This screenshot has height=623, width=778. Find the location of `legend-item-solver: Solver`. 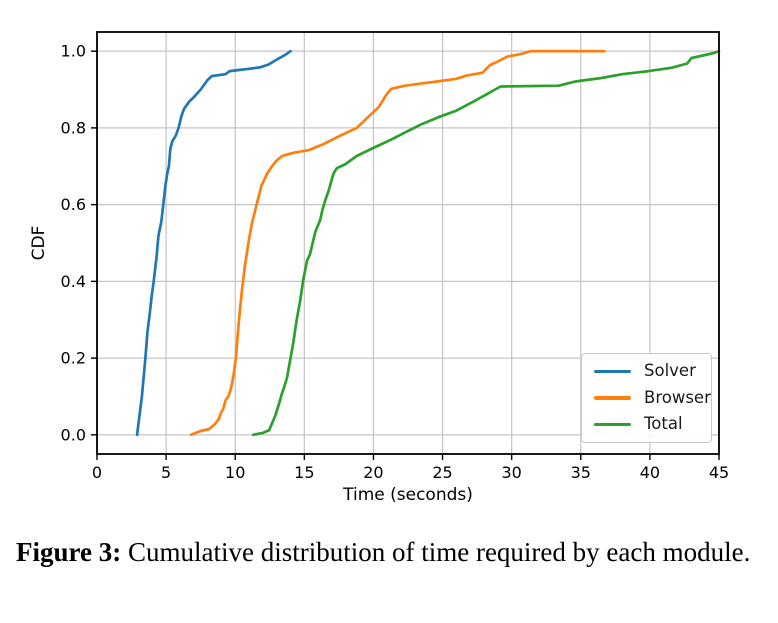

legend-item-solver: Solver is located at coordinates (650, 372).